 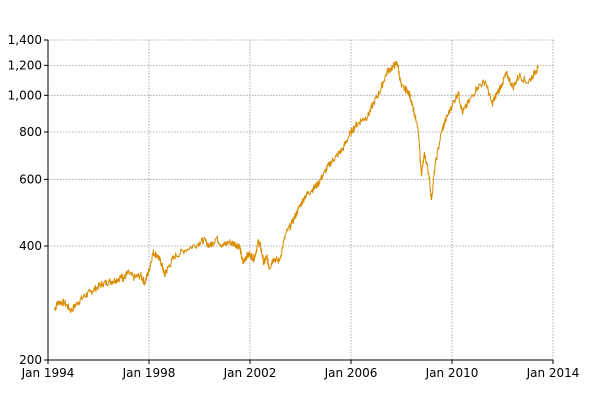 What do you see at coordinates (553, 373) in the screenshot?
I see `x-tick-label: Jan 2014` at bounding box center [553, 373].